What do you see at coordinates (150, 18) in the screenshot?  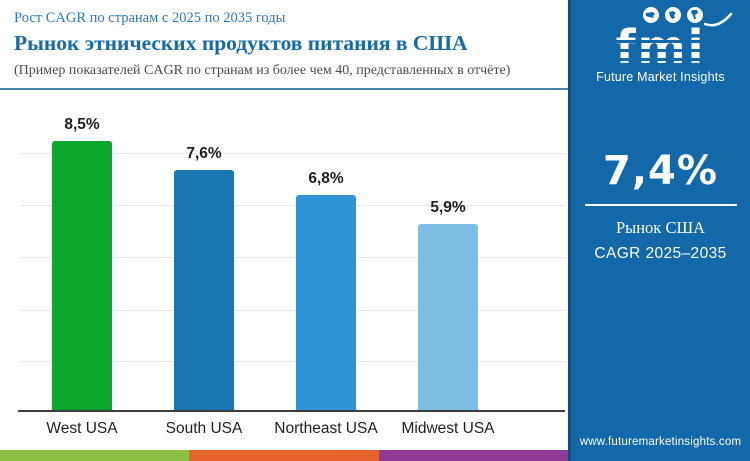 I see `header-subtitle: Рост CAGR по странам с 2025 по 2035 годы` at bounding box center [150, 18].